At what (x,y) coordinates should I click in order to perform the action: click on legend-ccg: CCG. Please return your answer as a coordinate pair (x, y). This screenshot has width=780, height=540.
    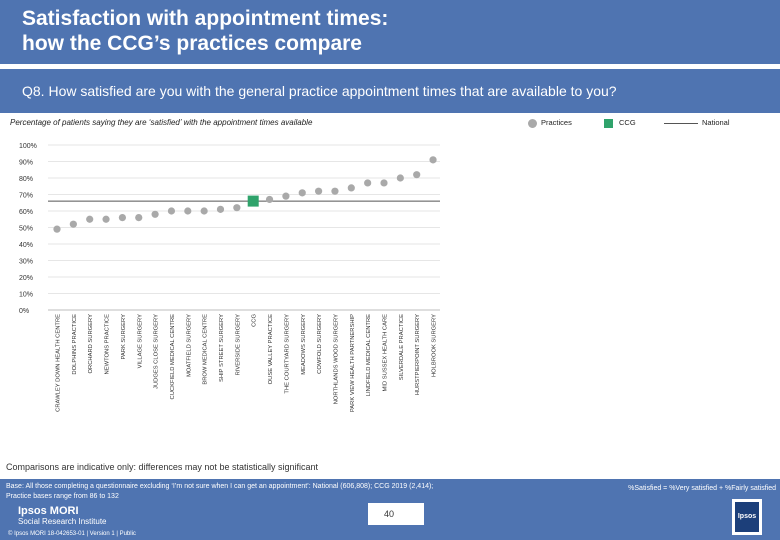
    Looking at the image, I should click on (620, 123).